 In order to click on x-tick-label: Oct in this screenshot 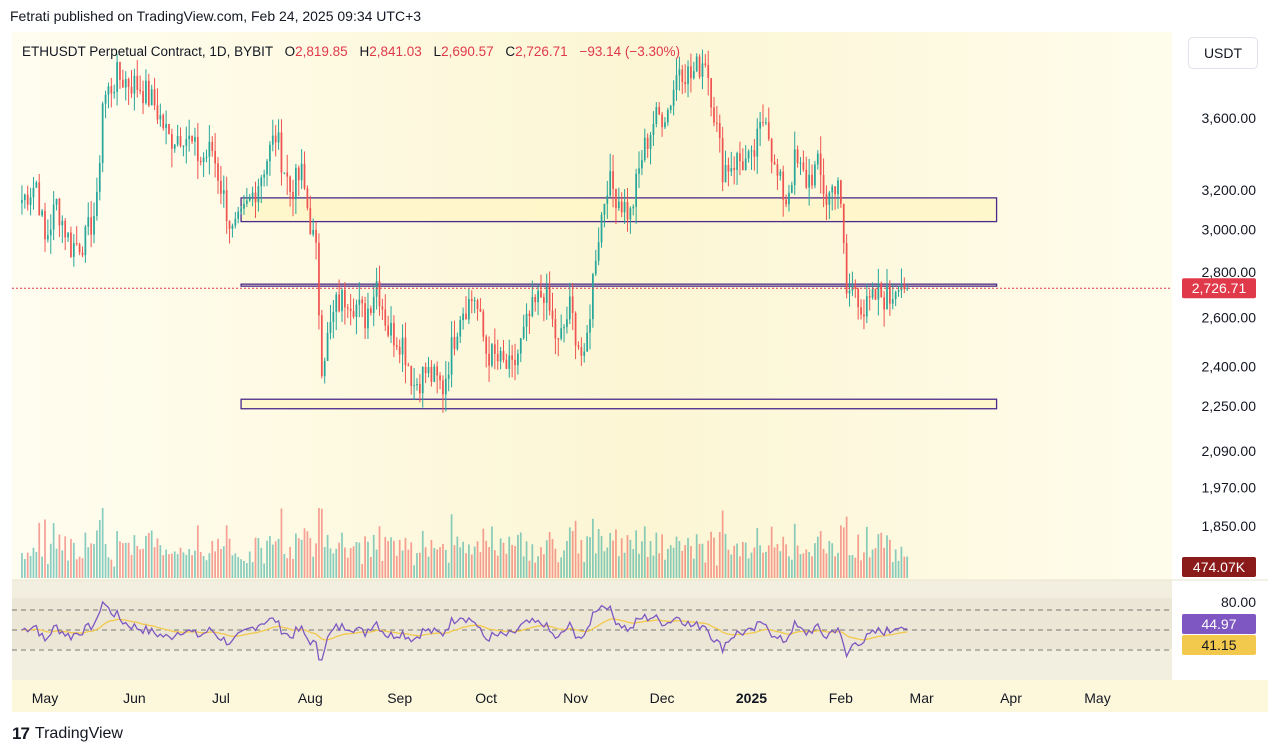, I will do `click(486, 698)`.